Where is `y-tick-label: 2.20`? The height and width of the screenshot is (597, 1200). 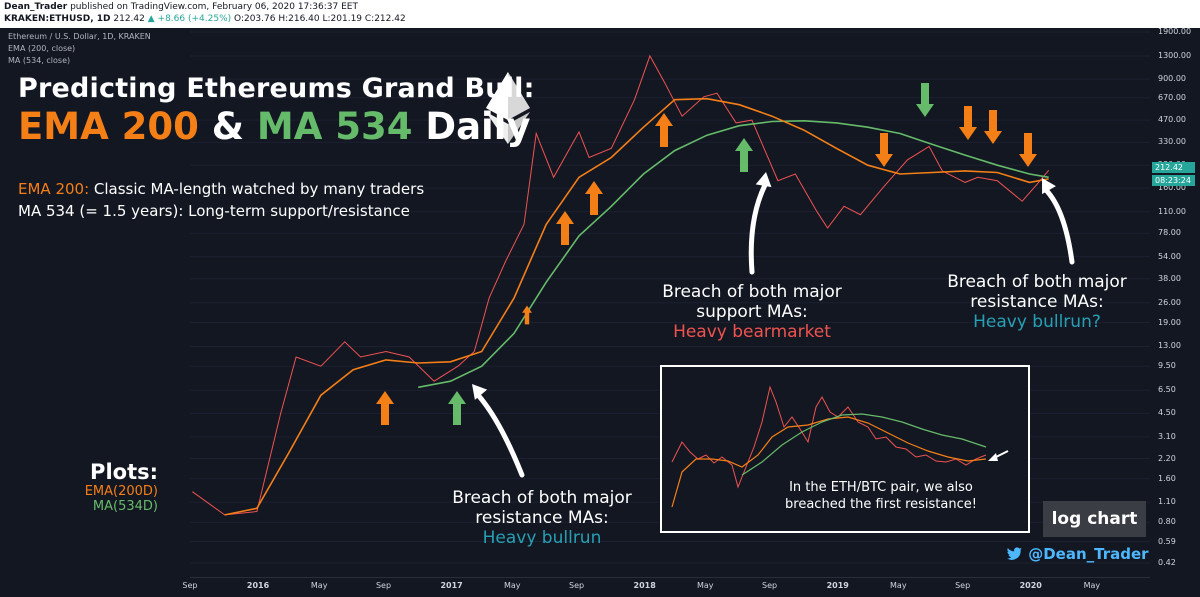 y-tick-label: 2.20 is located at coordinates (1167, 458).